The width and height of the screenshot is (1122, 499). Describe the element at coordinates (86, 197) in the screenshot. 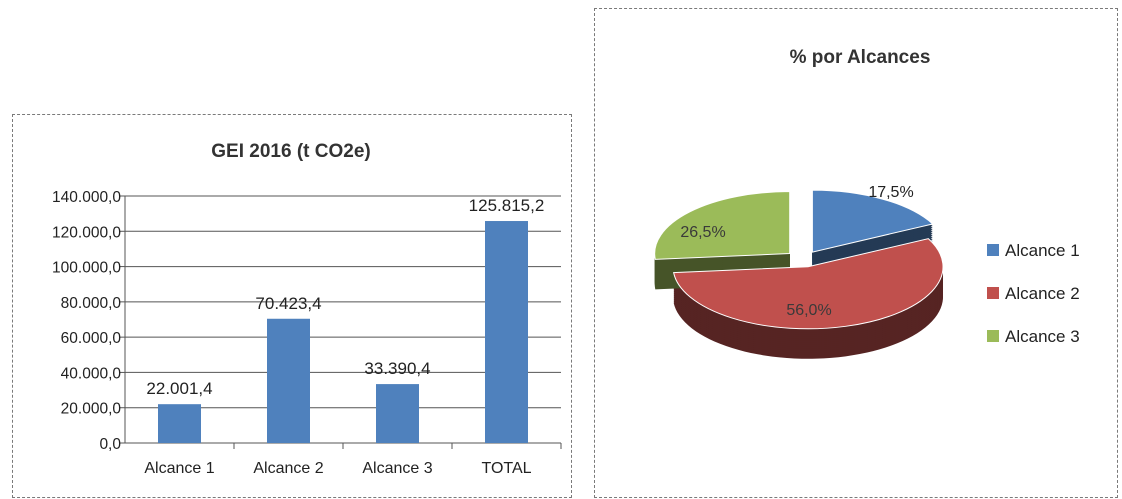

I see `y-tick-label: 140.000,0` at that location.